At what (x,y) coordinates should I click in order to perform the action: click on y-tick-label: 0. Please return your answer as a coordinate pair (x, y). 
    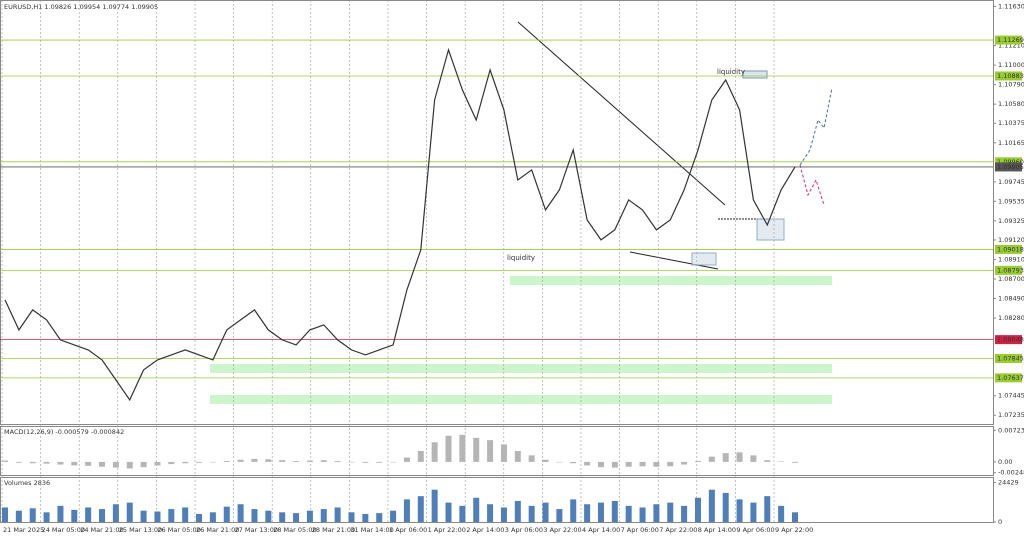
    Looking at the image, I should click on (1000, 522).